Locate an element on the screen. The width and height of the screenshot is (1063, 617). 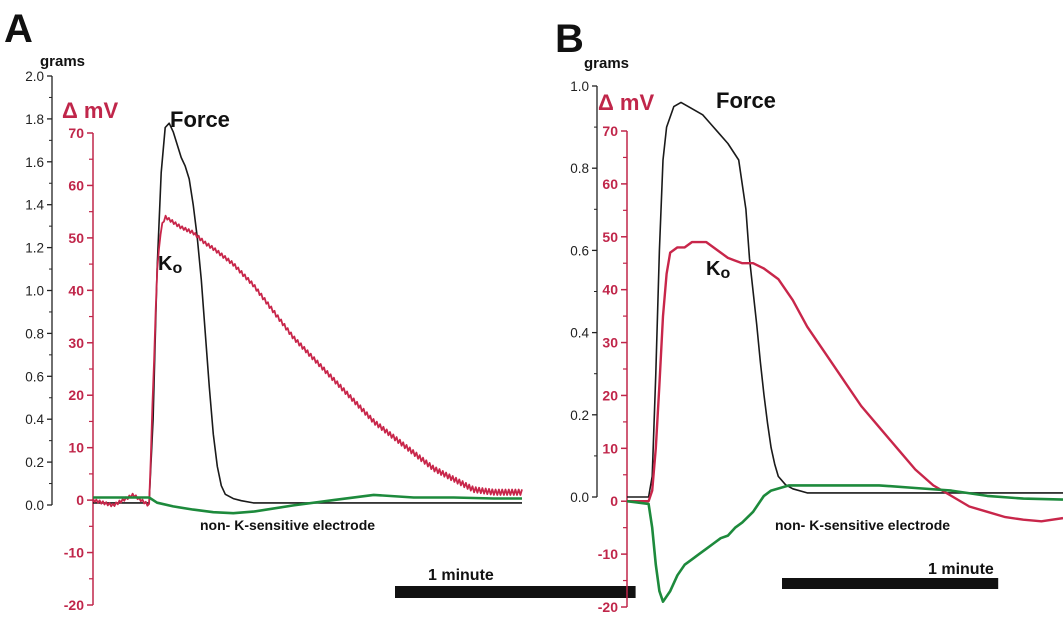
panel-b-control-label: non- K-sensitive electrode is located at coordinates (862, 525).